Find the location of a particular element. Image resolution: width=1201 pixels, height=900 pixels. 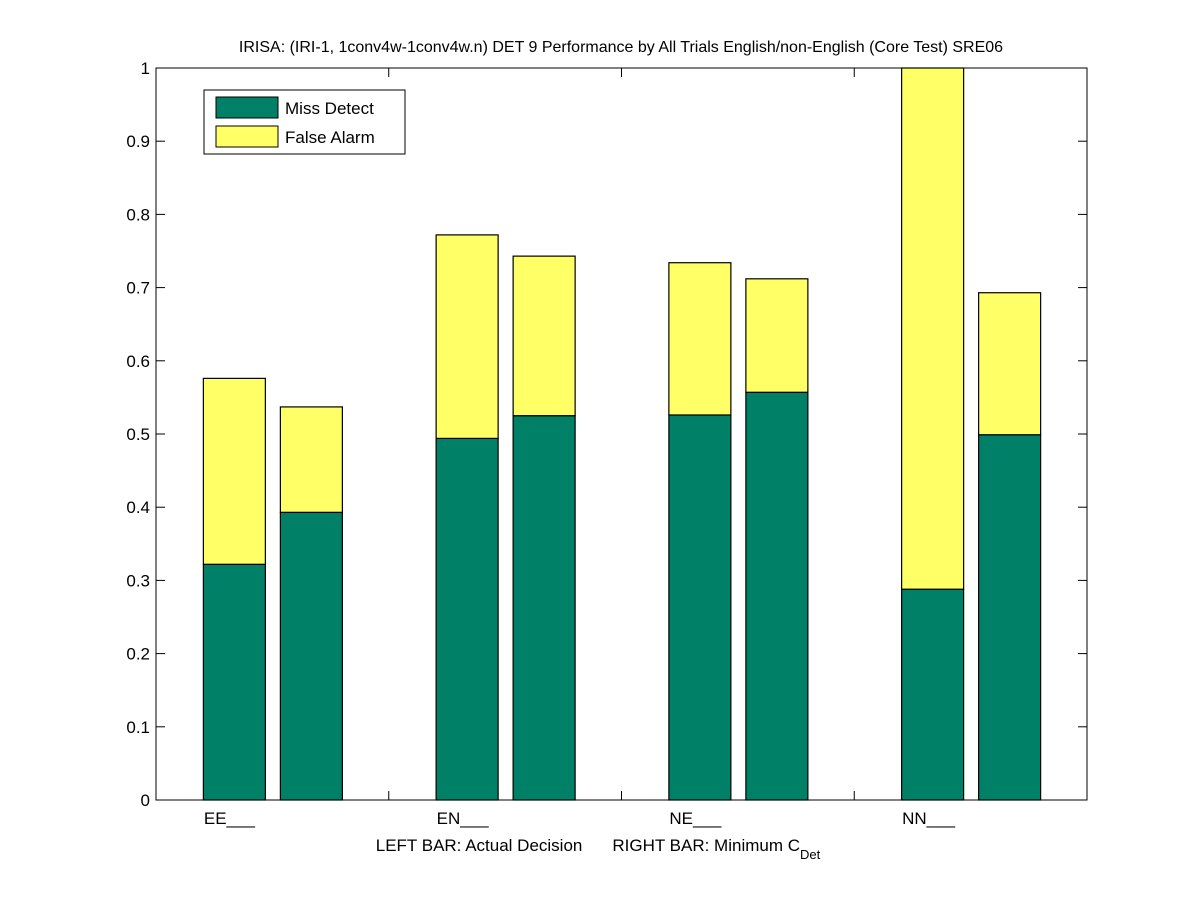

x-tick-labels: EE___ EN___ NE___ NN___ is located at coordinates (580, 818).